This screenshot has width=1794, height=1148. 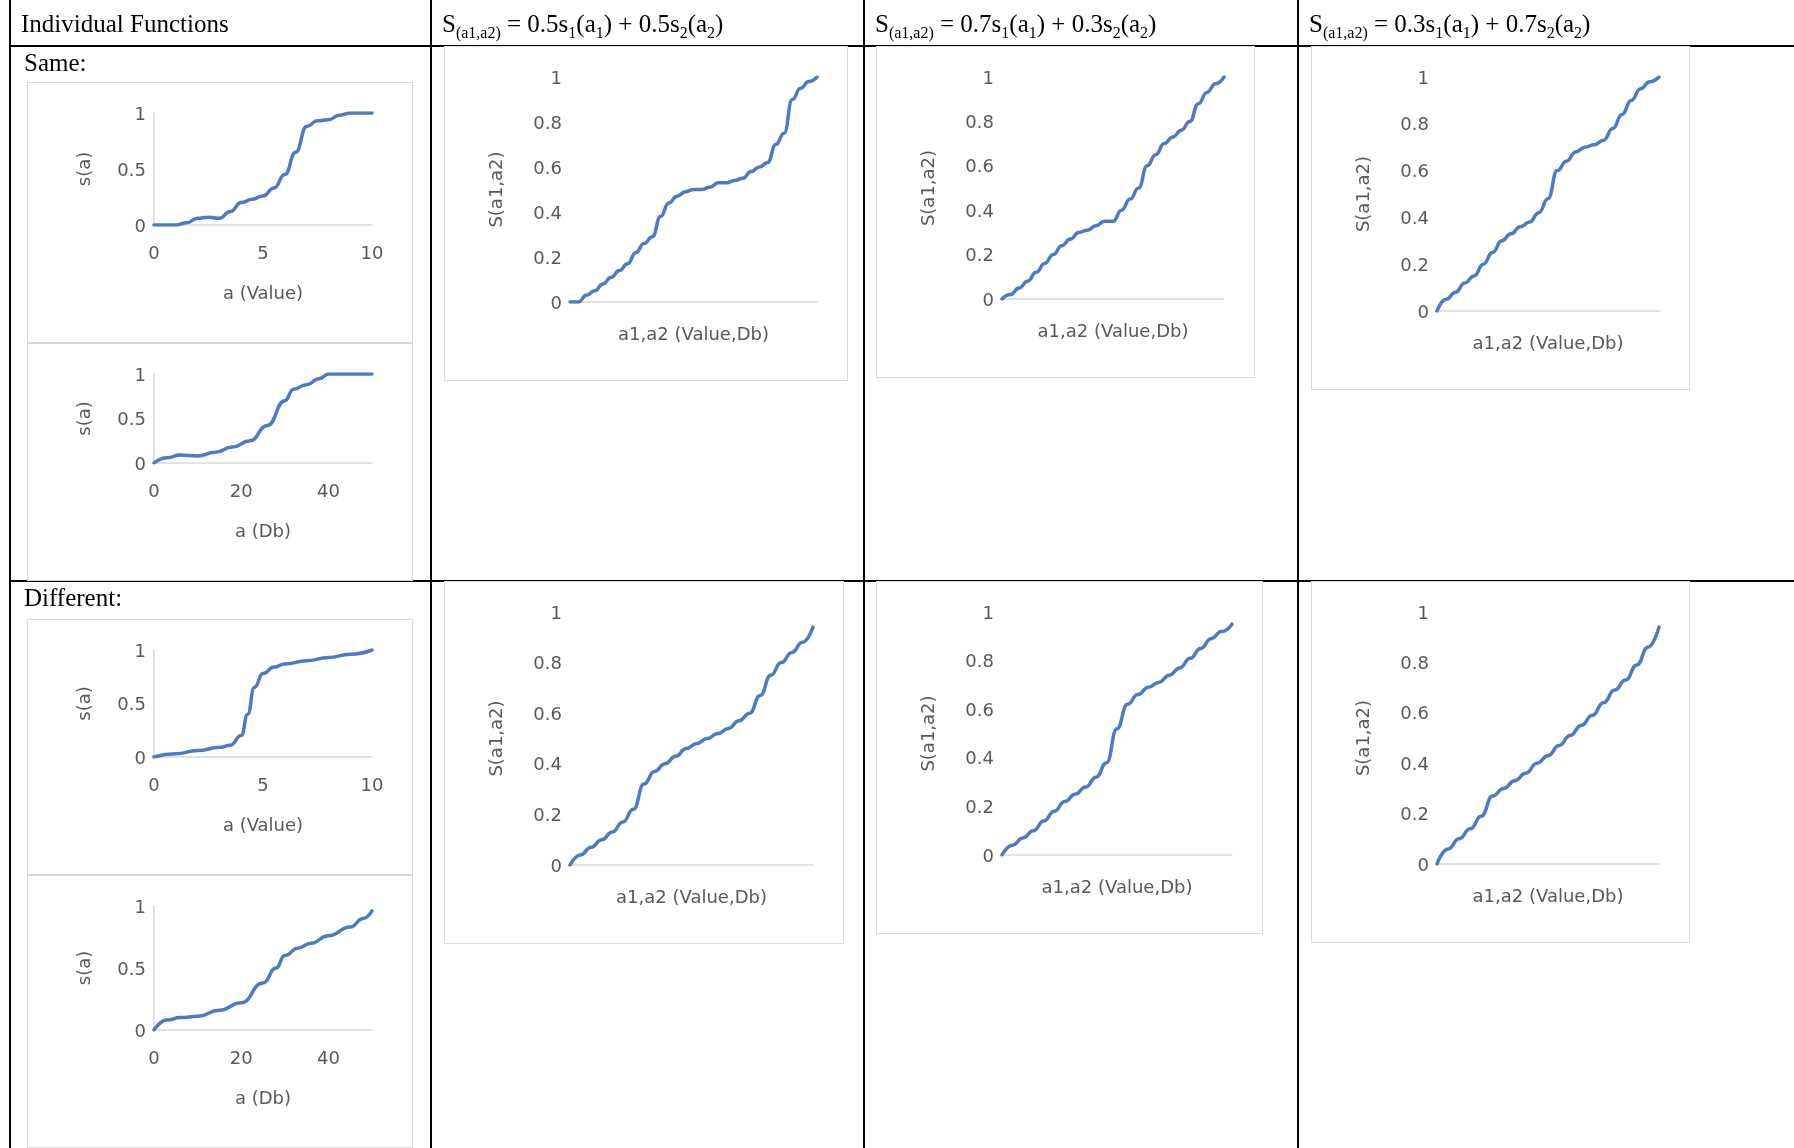 I want to click on text: Same:, so click(x=55, y=63).